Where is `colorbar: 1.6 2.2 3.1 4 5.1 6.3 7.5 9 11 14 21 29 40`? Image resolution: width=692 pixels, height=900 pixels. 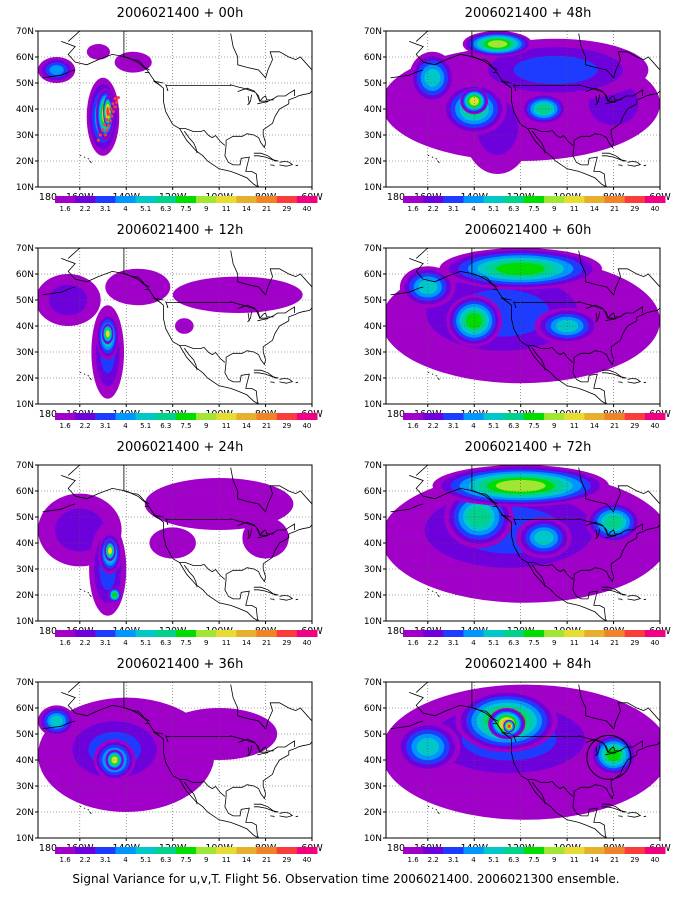 colorbar: 1.6 2.2 3.1 4 5.1 6.3 7.5 9 11 14 21 29 40 is located at coordinates (186, 855).